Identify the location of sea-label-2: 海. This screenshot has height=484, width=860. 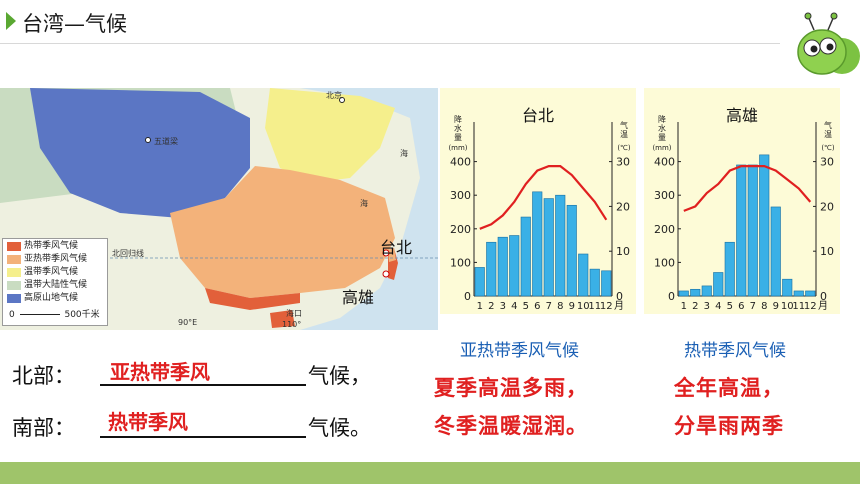
(364, 203).